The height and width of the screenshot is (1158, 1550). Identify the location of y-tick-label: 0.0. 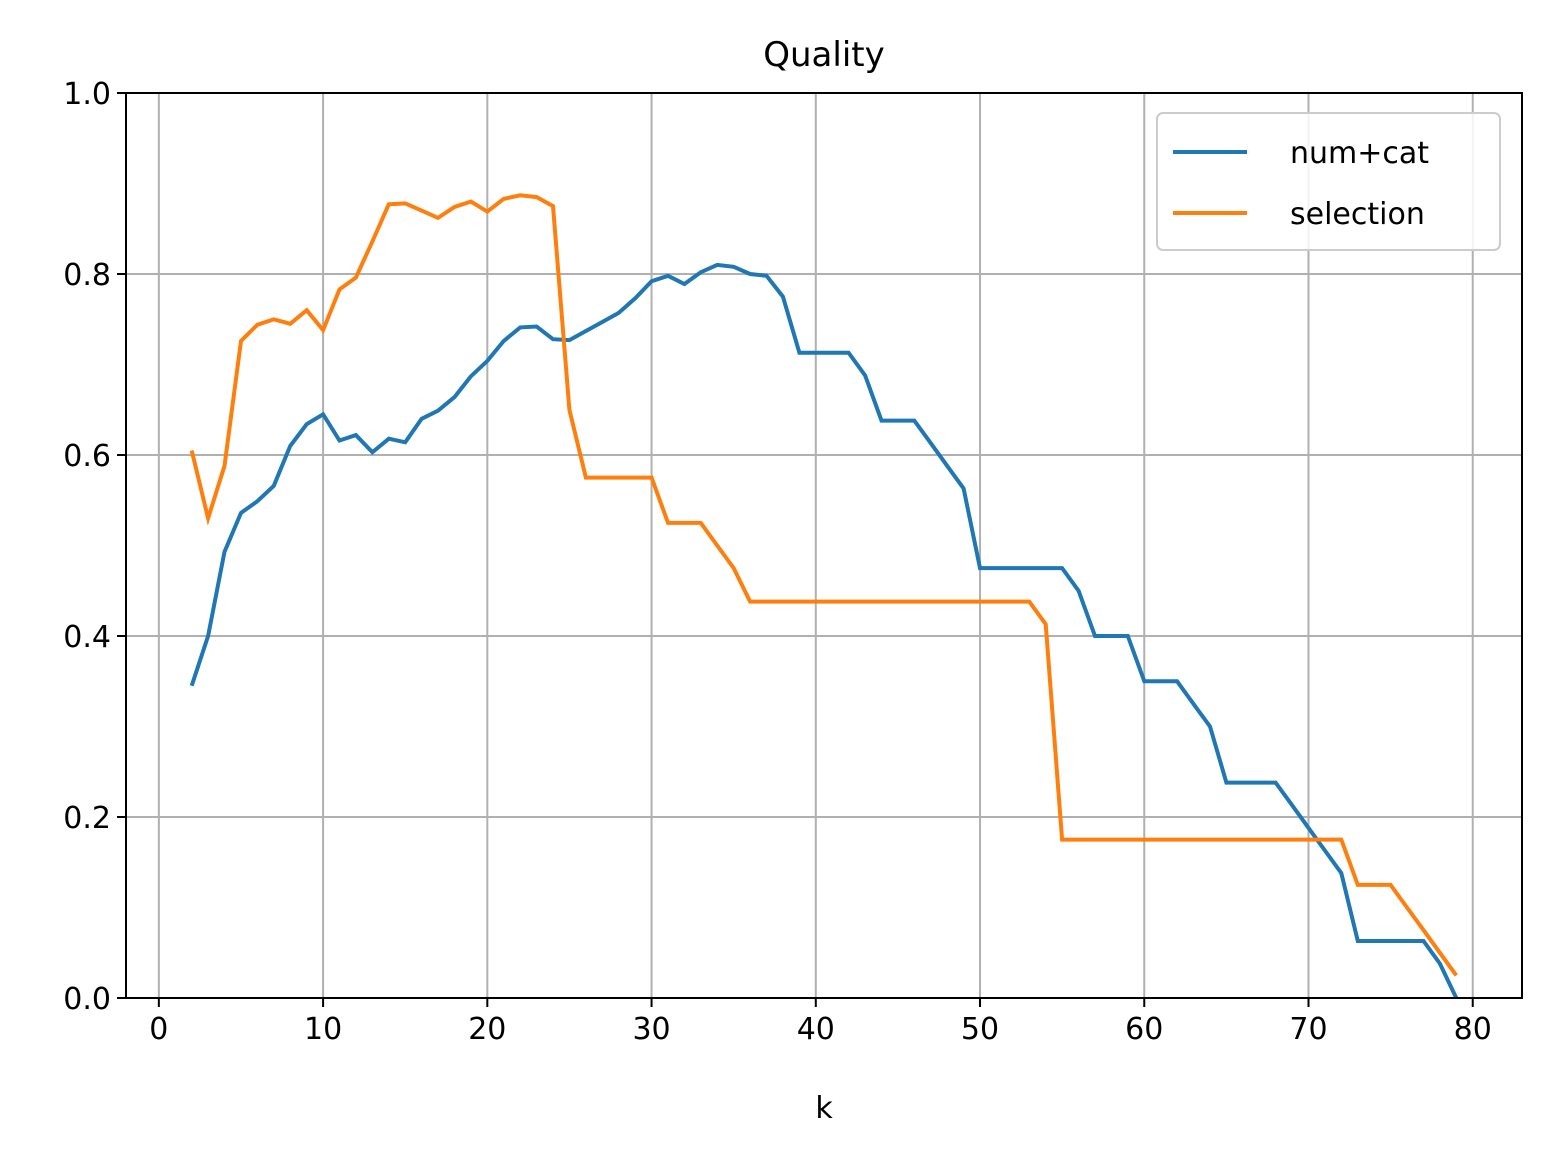
(87, 999).